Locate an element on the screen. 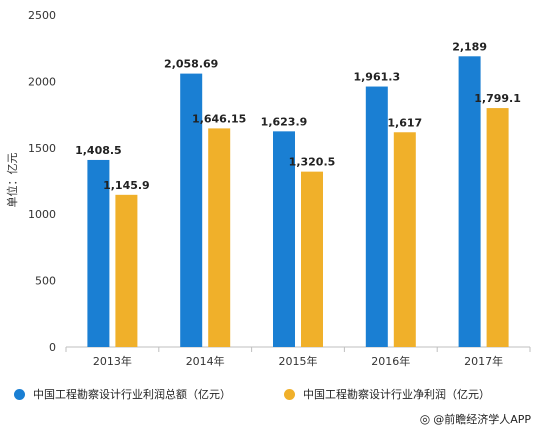  y-tick-label: 500 is located at coordinates (45, 281).